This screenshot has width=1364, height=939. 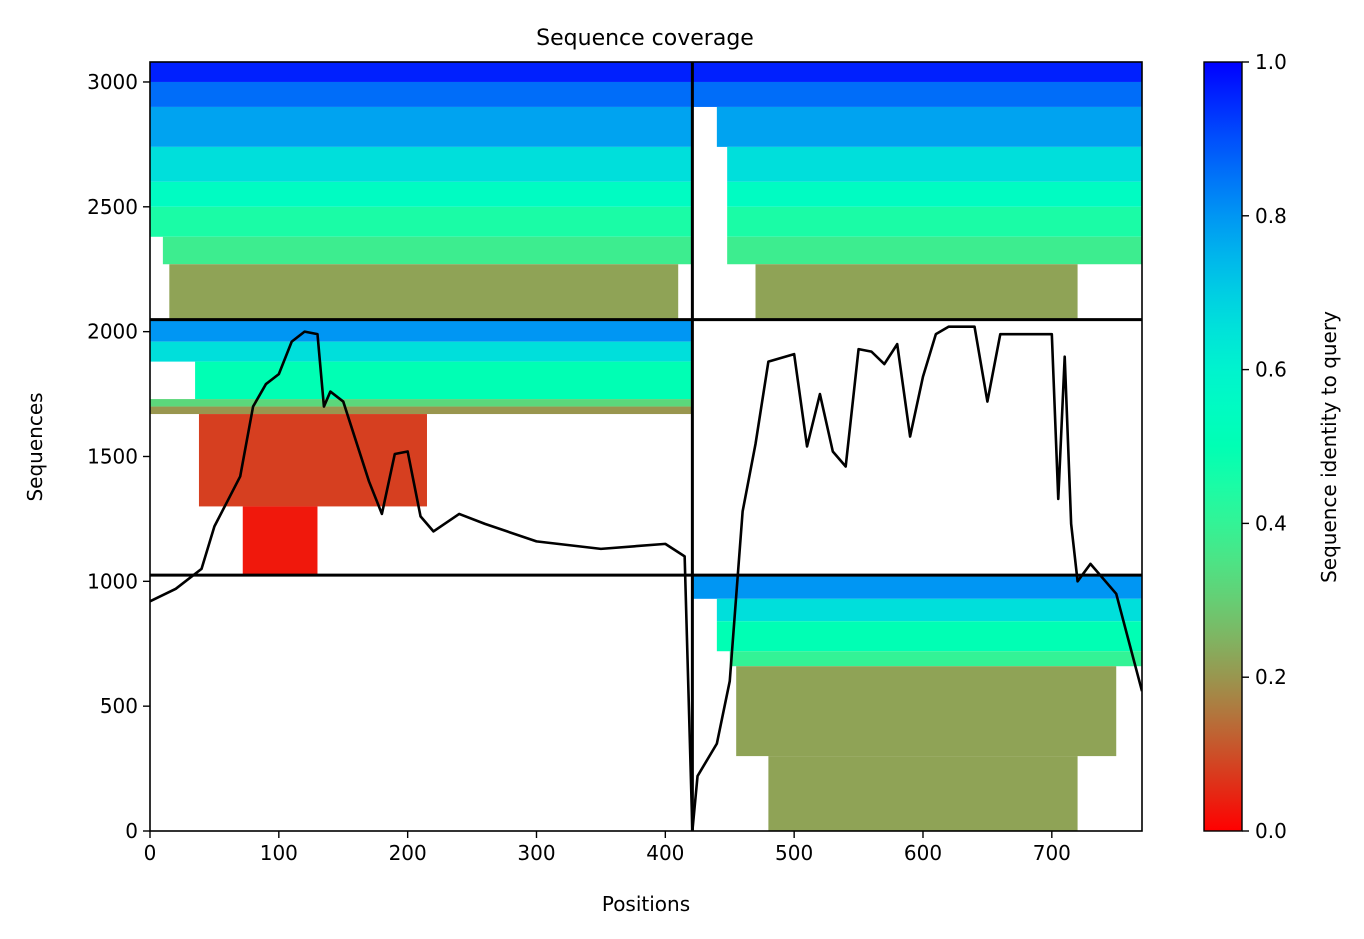 What do you see at coordinates (794, 853) in the screenshot?
I see `x-tick-label: 500` at bounding box center [794, 853].